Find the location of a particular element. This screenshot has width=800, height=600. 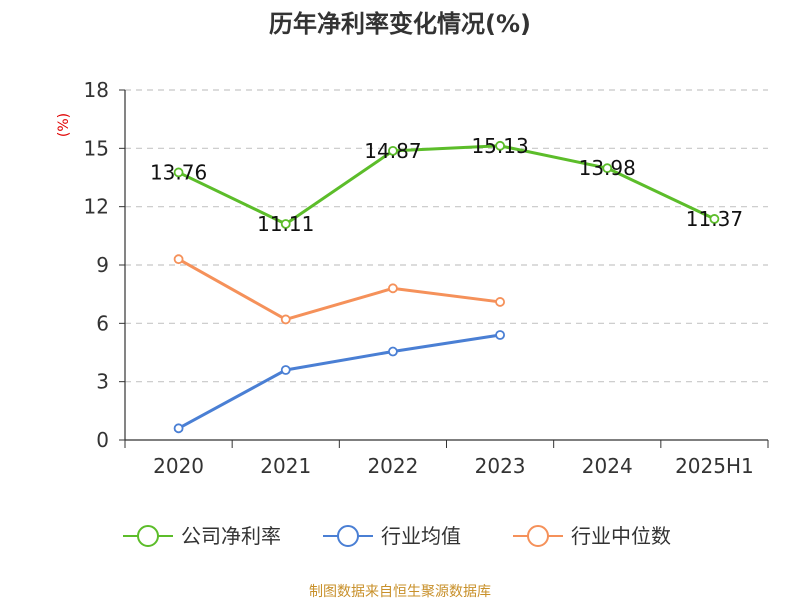

x-tick-label: 2022 is located at coordinates (392, 466).